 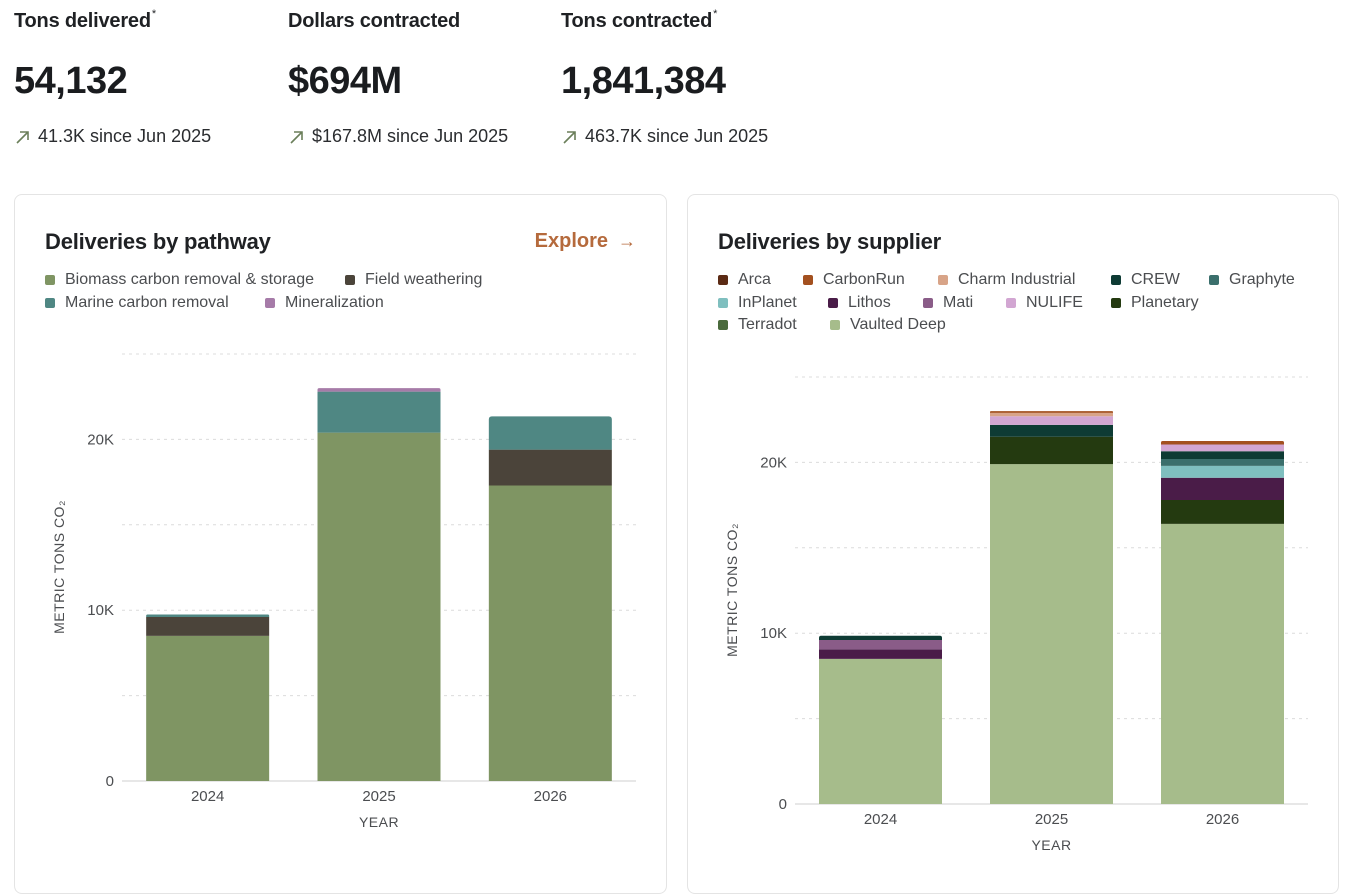 I want to click on bar-charm-industrial-2025, so click(x=1051, y=414).